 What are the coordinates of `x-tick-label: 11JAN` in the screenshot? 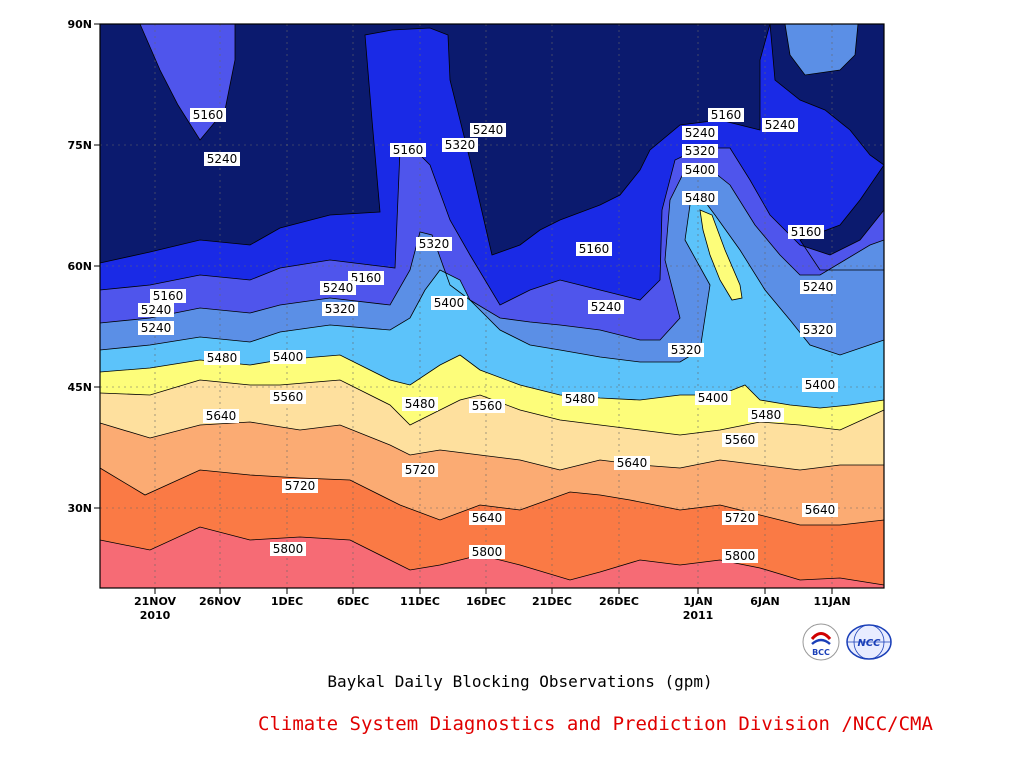 It's located at (831, 601).